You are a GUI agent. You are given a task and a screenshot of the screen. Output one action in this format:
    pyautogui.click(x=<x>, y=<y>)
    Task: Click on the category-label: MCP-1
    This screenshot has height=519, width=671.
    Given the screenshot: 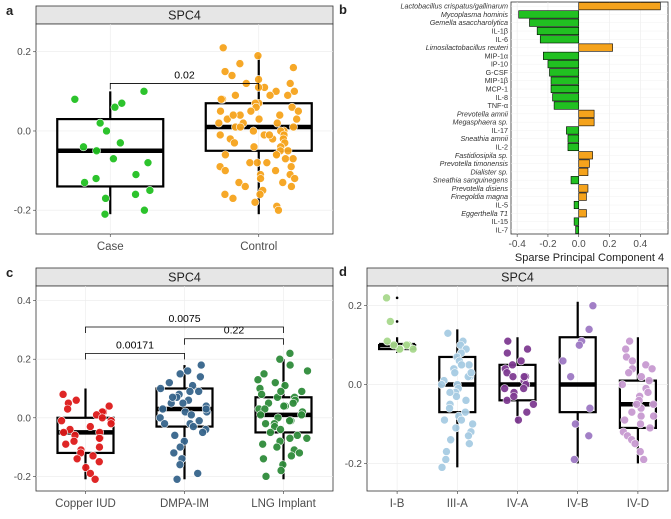 What is the action you would take?
    pyautogui.click(x=497, y=89)
    